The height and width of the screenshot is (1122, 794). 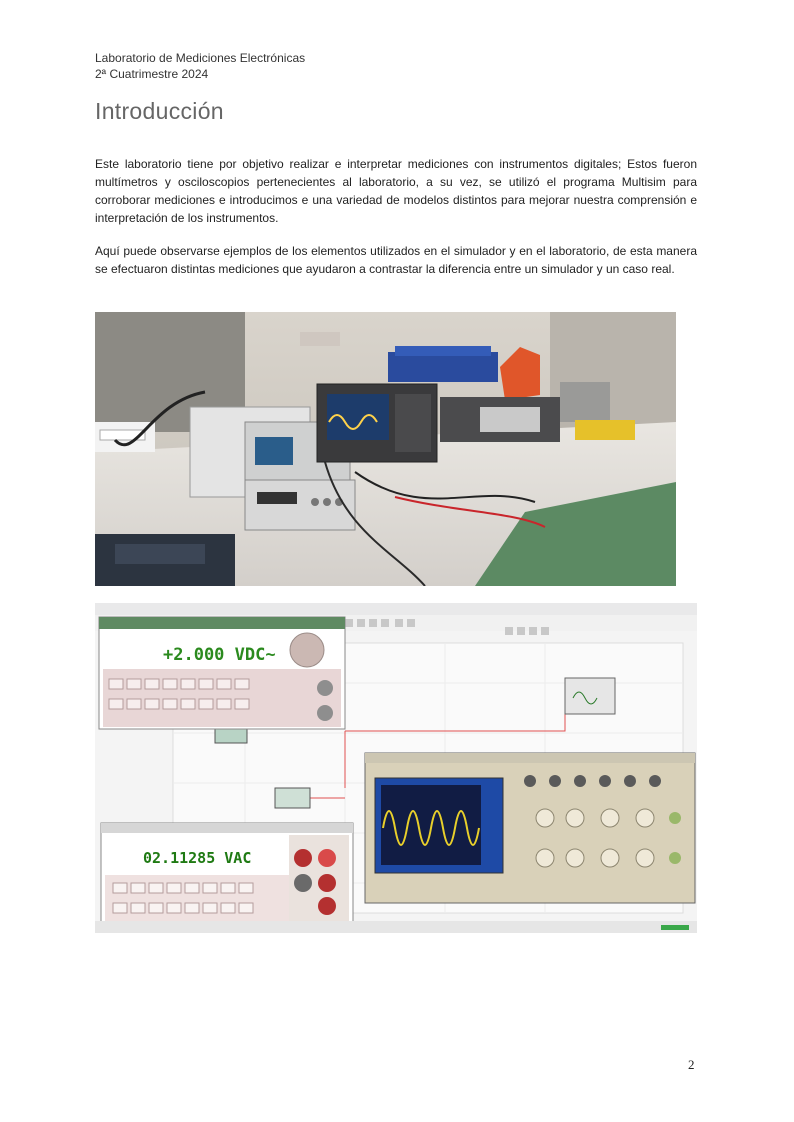 What do you see at coordinates (691, 1064) in the screenshot?
I see `page-number: 2` at bounding box center [691, 1064].